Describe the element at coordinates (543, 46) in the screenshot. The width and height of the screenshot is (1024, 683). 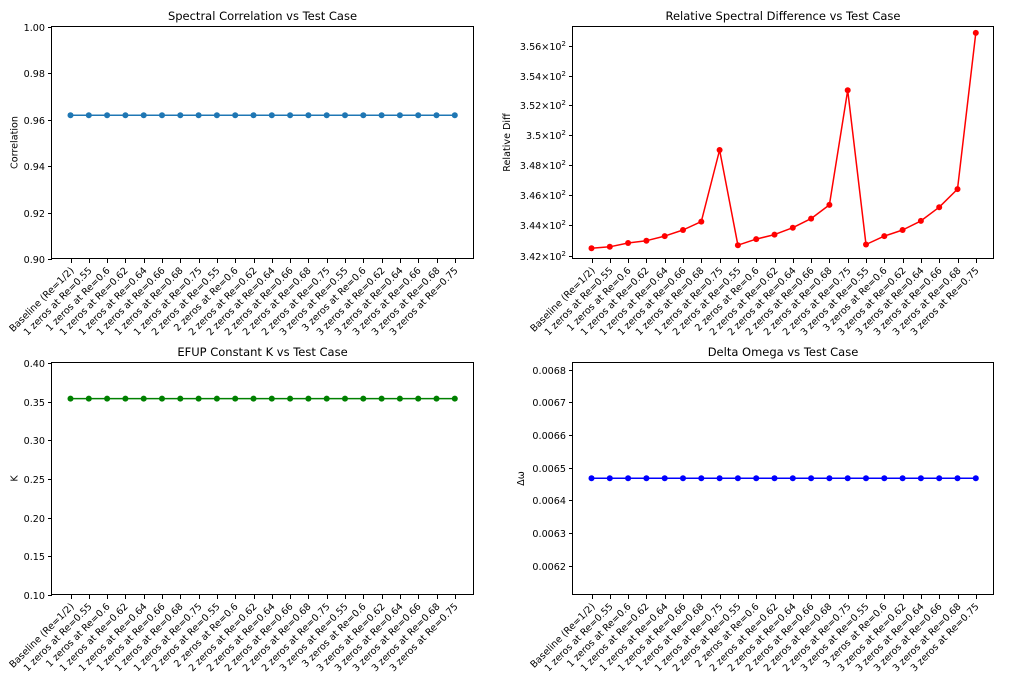
I see `relative-difference-y-tick-label: 3.56×10²` at that location.